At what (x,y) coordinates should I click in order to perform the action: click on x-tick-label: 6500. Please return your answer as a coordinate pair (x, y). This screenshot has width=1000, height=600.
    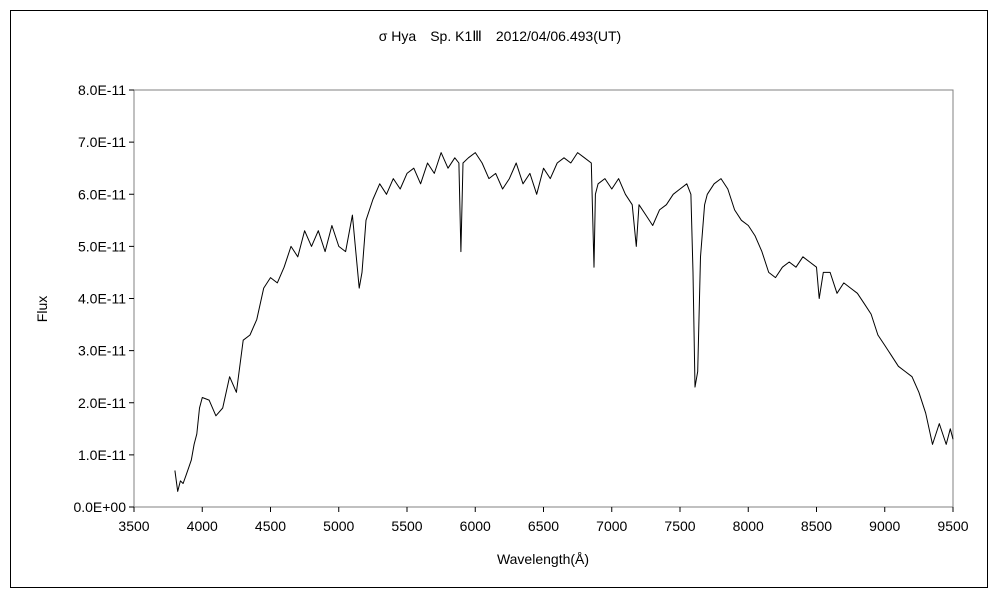
    Looking at the image, I should click on (543, 526).